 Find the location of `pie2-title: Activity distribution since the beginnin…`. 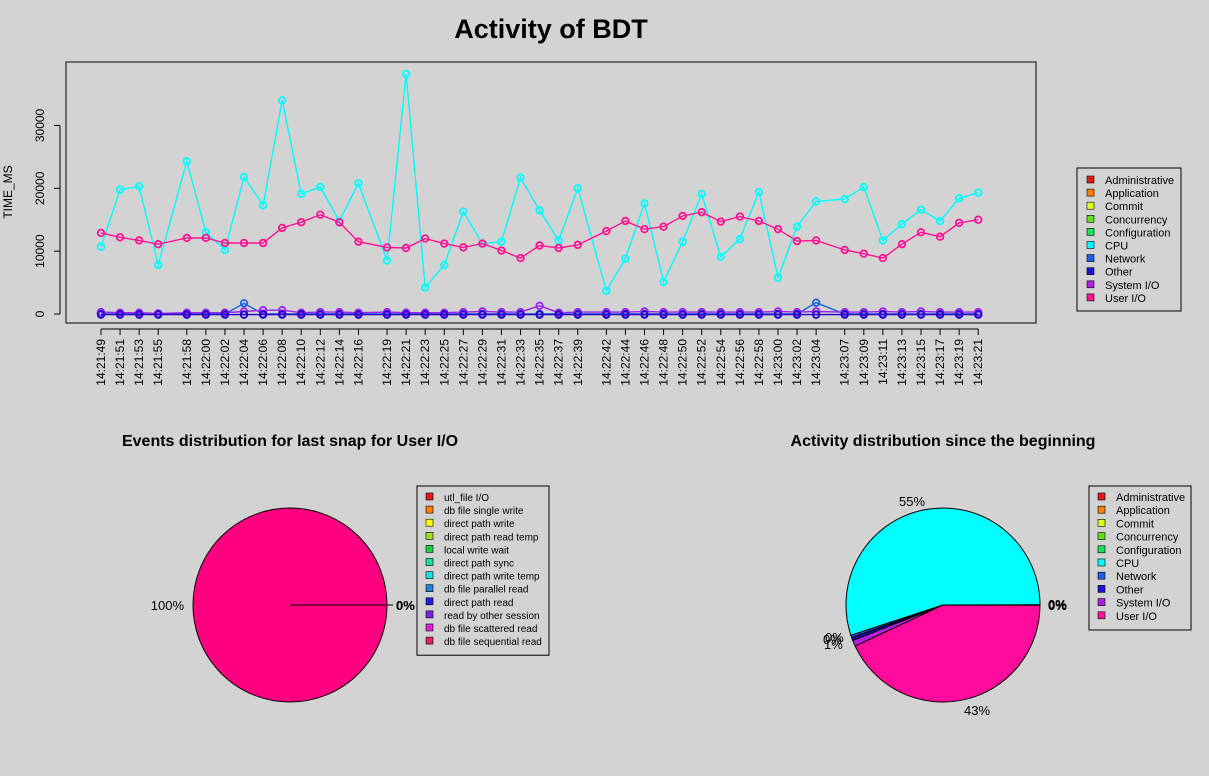

pie2-title: Activity distribution since the beginnin… is located at coordinates (943, 441).